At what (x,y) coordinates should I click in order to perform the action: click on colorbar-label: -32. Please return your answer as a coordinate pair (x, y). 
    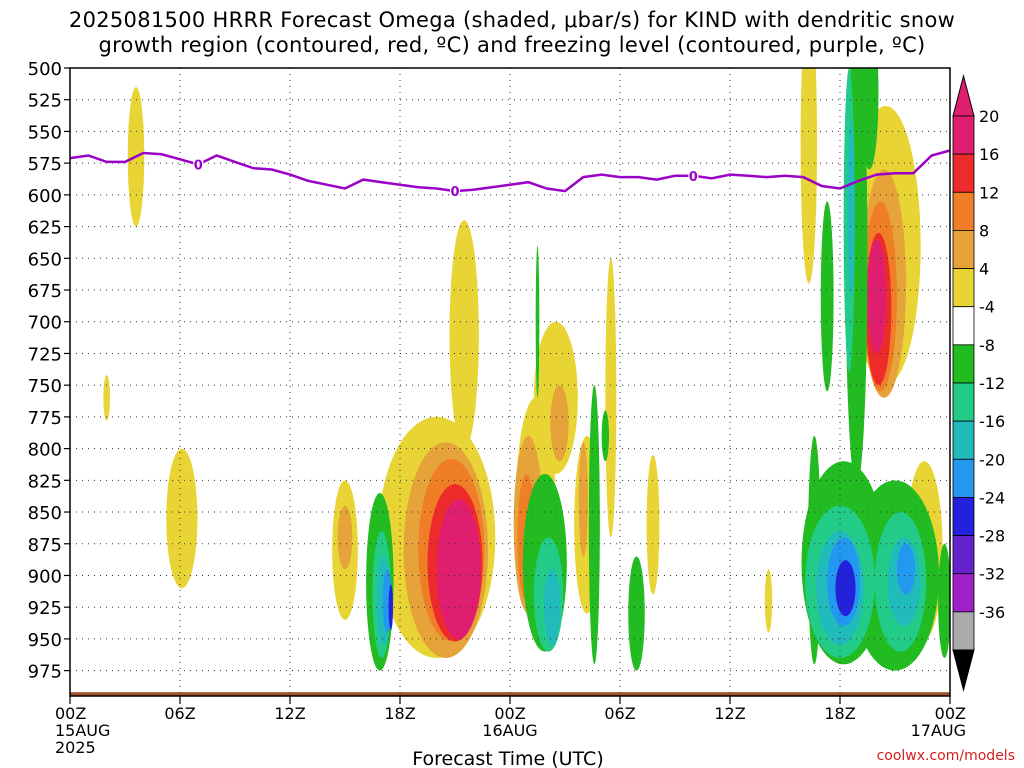
    Looking at the image, I should click on (992, 574).